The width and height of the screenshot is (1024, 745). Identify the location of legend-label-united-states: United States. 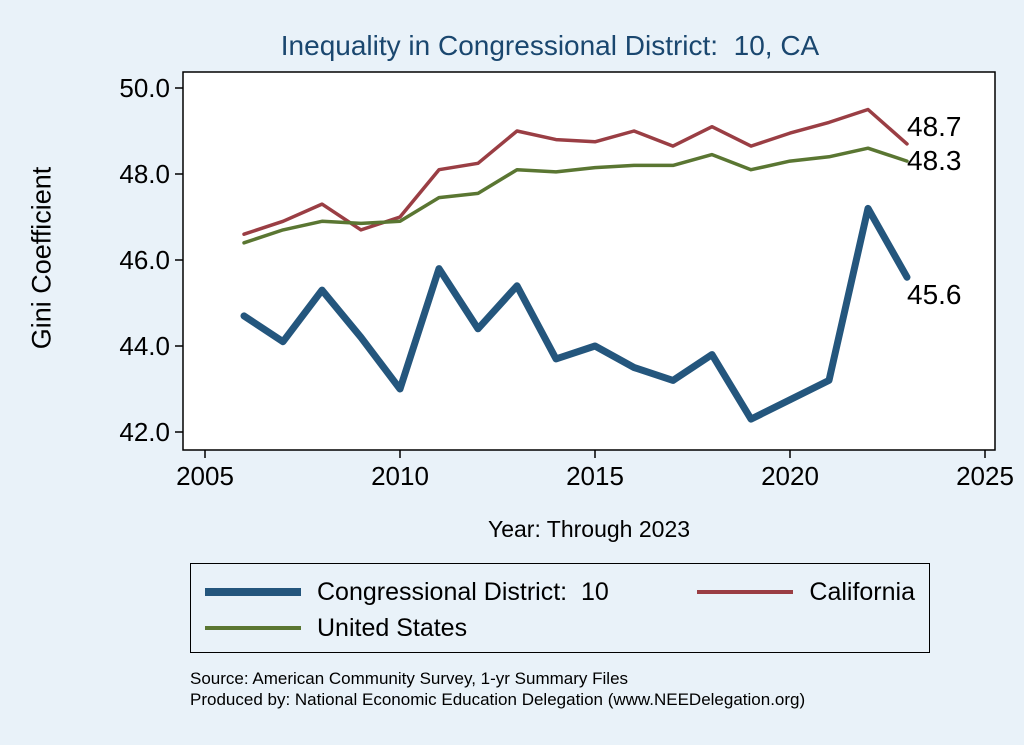
(392, 627).